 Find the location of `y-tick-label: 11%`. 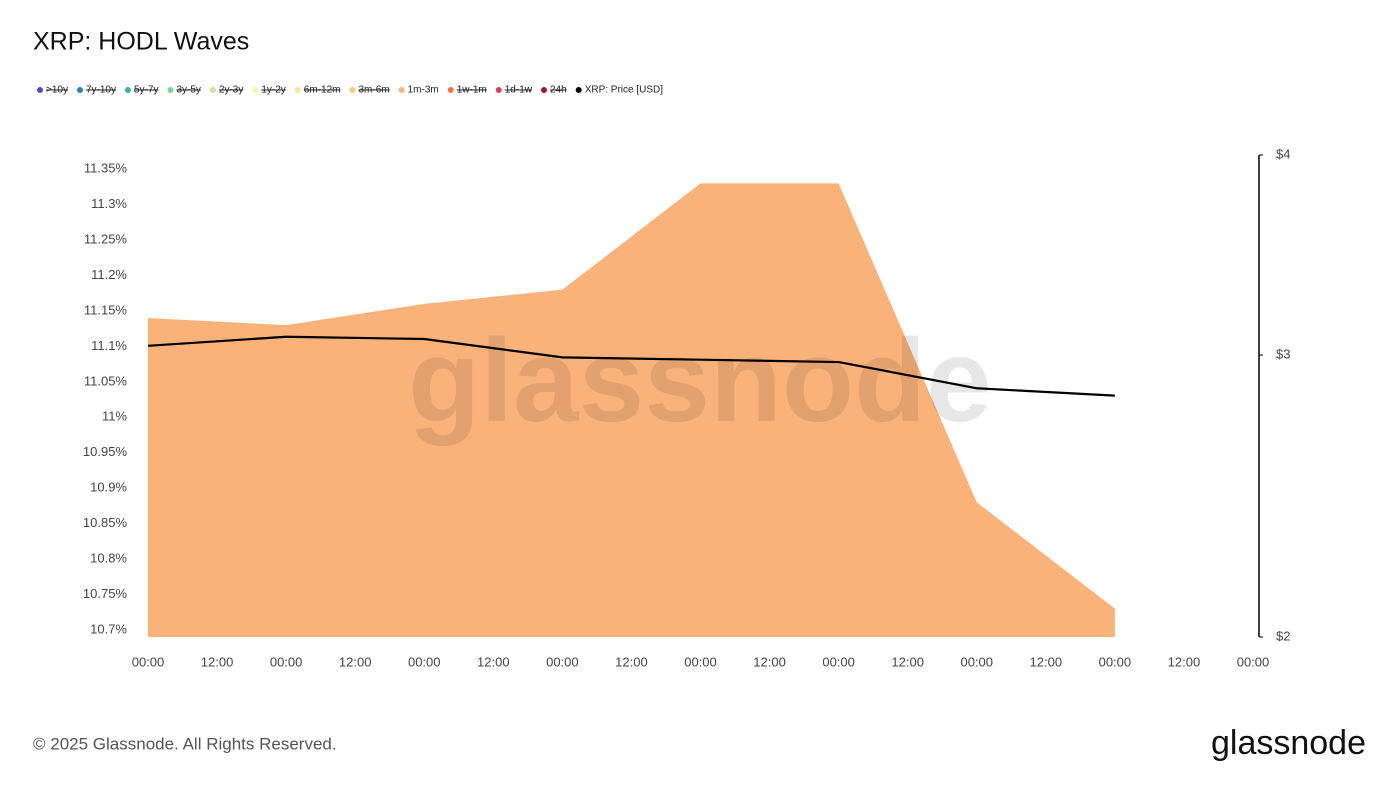

y-tick-label: 11% is located at coordinates (114, 416).